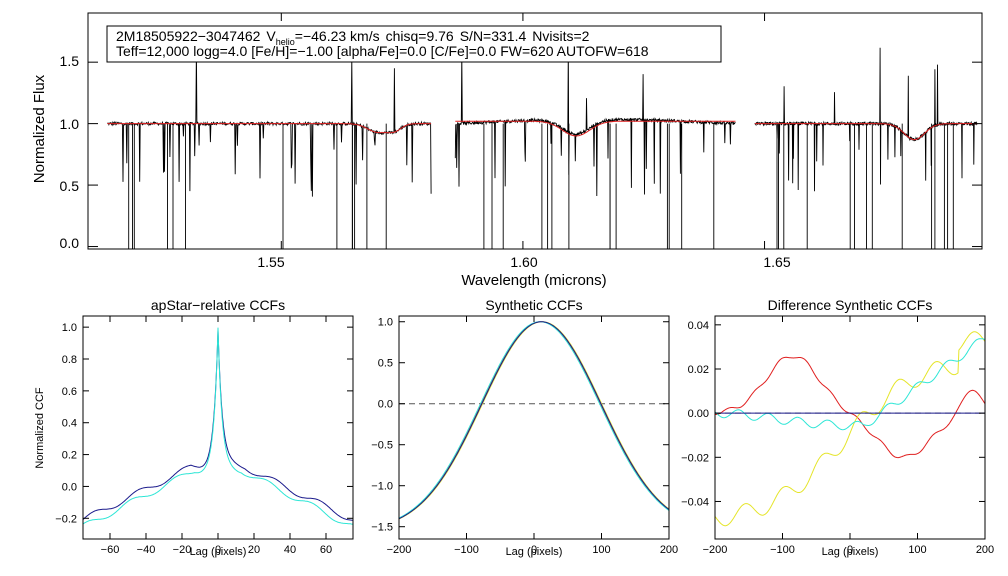 This screenshot has width=1008, height=576. I want to click on difference-ccf-series-yellow, so click(850, 429).